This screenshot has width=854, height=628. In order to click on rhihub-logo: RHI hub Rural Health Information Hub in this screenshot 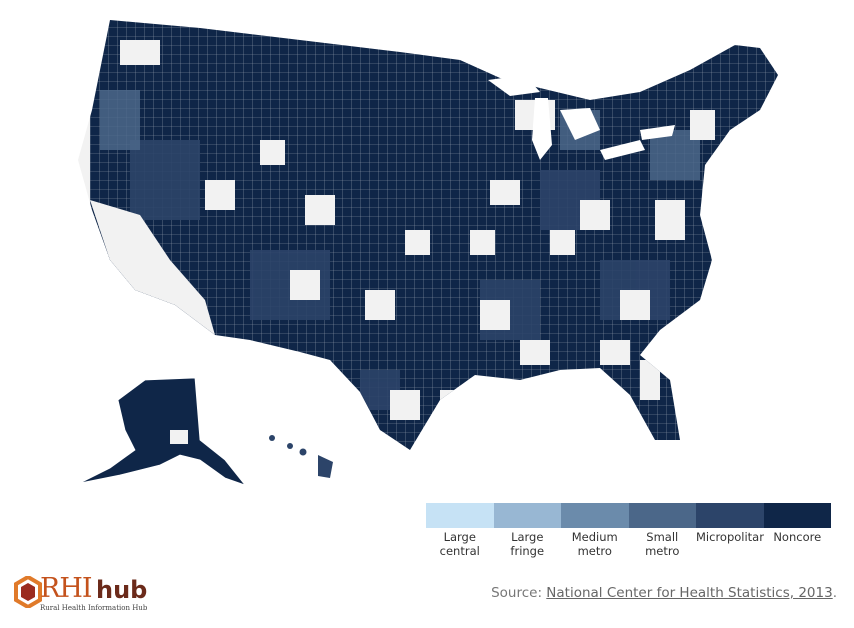, I will do `click(99, 594)`.